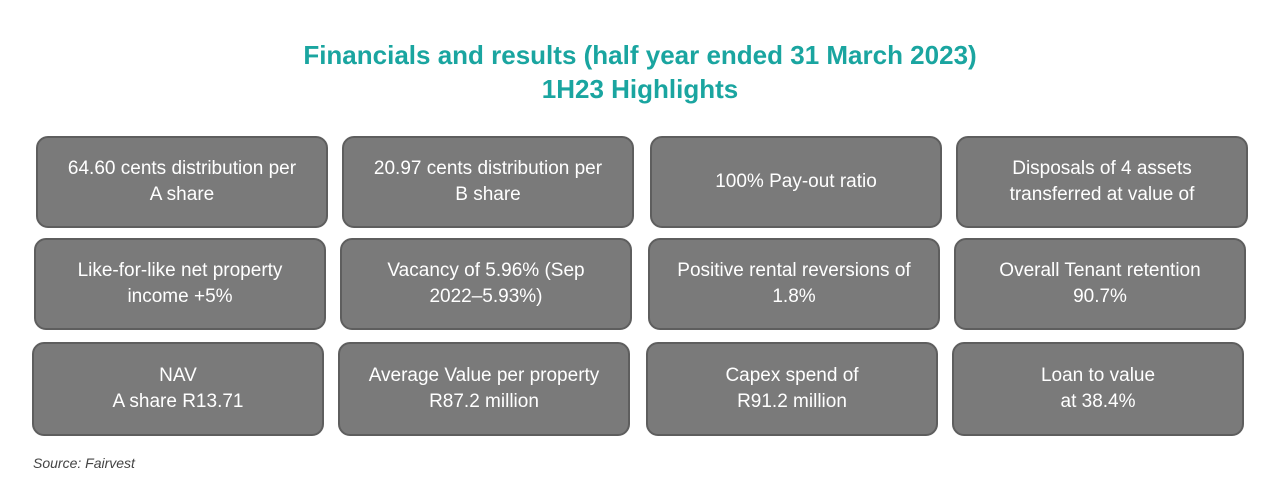 This screenshot has height=490, width=1280. What do you see at coordinates (792, 389) in the screenshot?
I see `highlight-card-capex: Capex spend of R91.2 million` at bounding box center [792, 389].